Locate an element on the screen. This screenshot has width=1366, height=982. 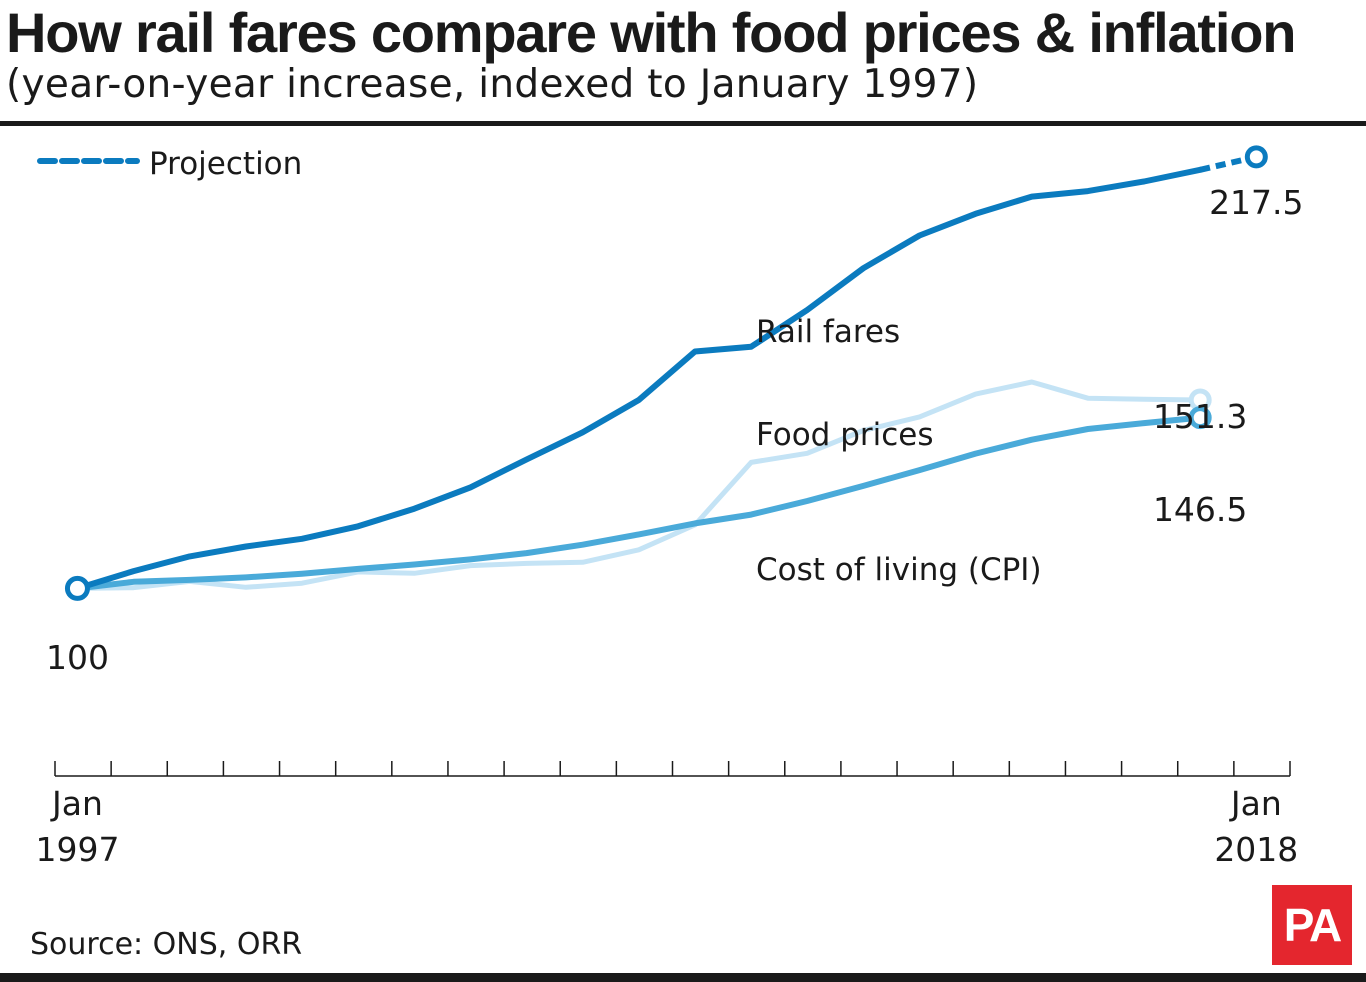
series-line-cpi is located at coordinates (639, 503).